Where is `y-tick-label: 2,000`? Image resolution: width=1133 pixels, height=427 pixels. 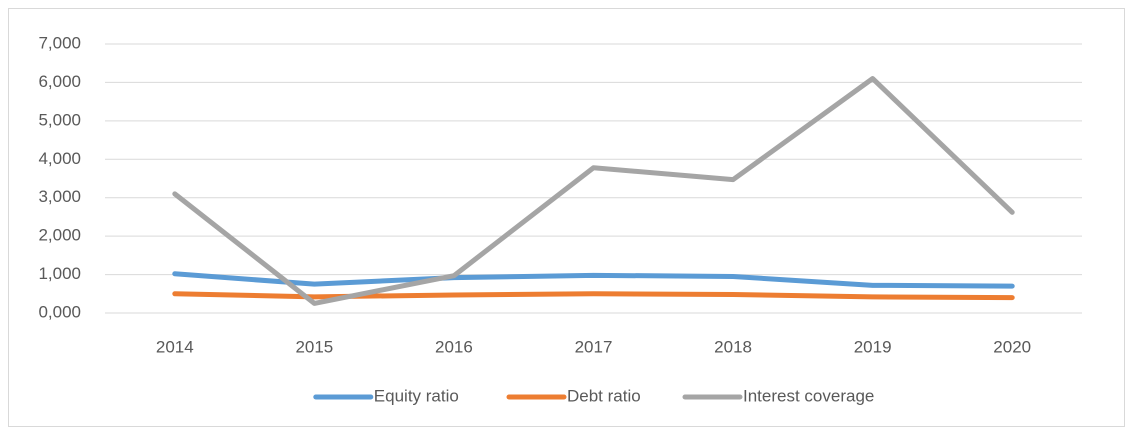 y-tick-label: 2,000 is located at coordinates (59, 235).